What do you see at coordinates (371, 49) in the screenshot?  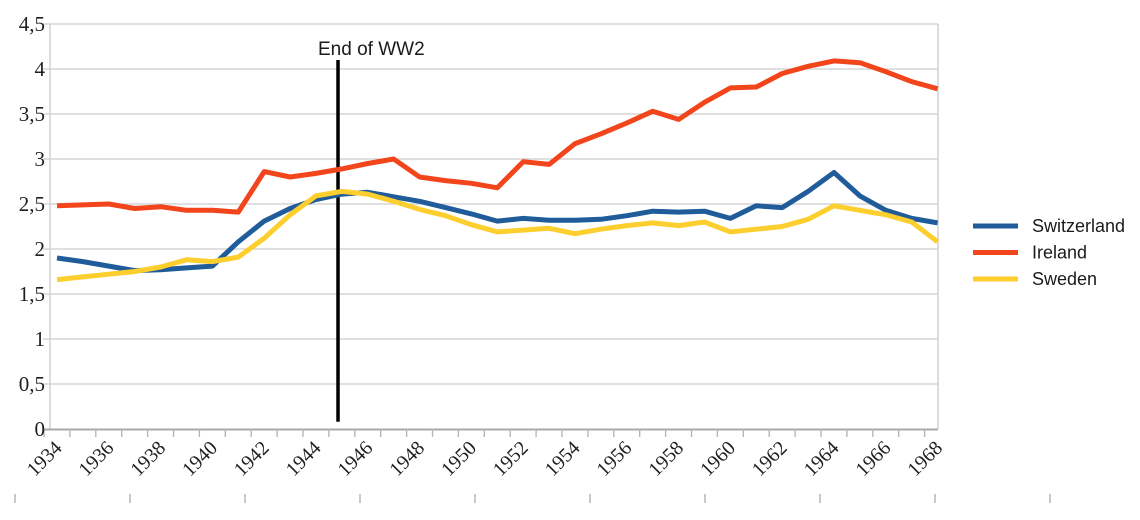 I see `end-of-ww2-label: End of WW2` at bounding box center [371, 49].